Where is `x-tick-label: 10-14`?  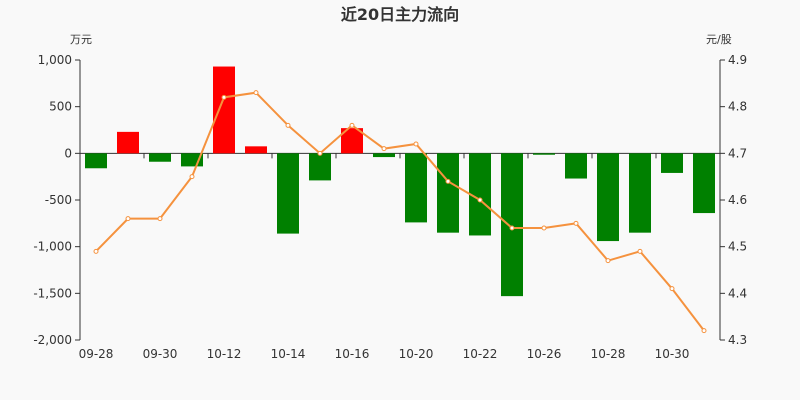 x-tick-label: 10-14 is located at coordinates (288, 354).